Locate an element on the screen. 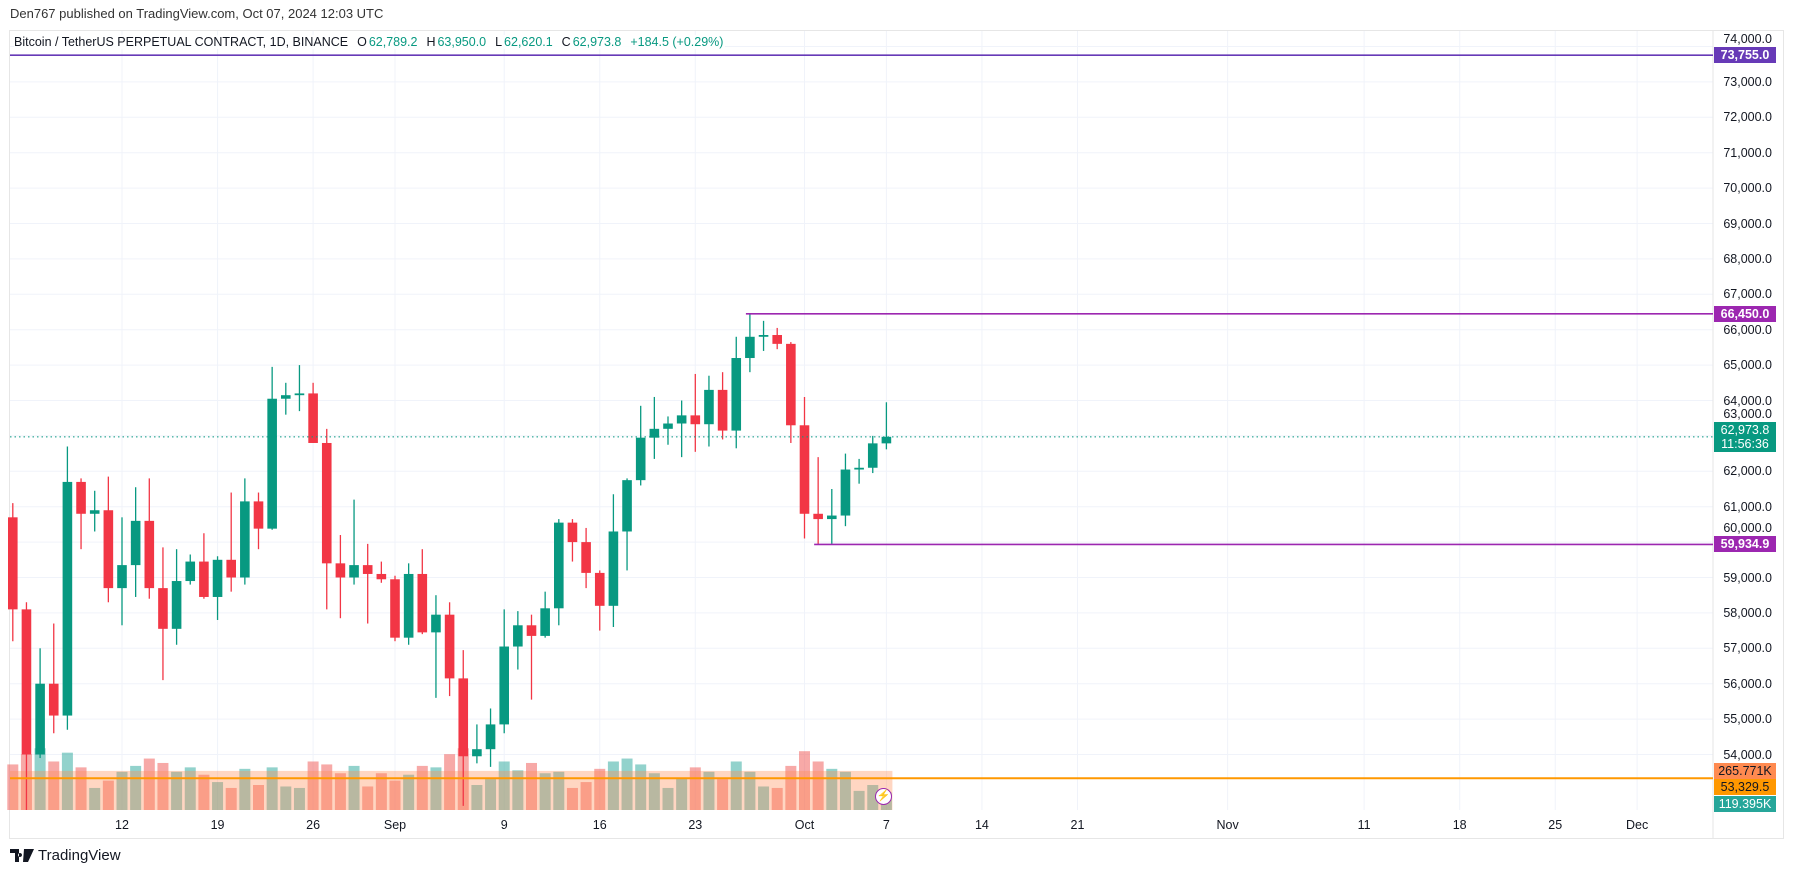  volume-ma-badge: 265.771K is located at coordinates (1745, 770).